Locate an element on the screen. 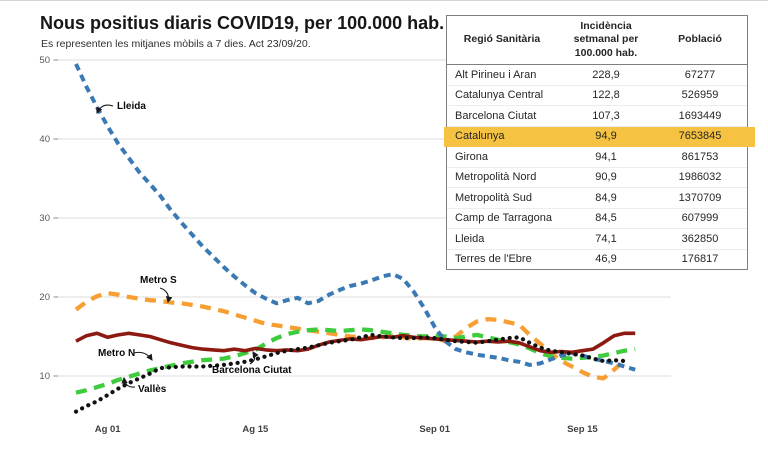  cell-region: Catalunya is located at coordinates (480, 136).